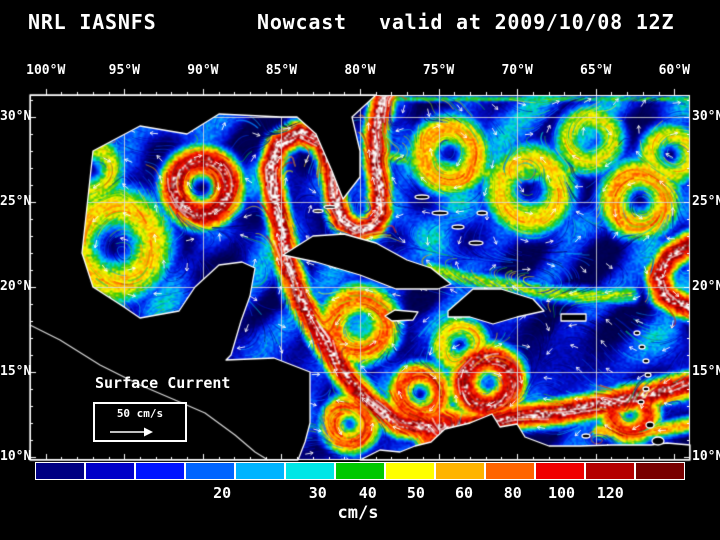 The width and height of the screenshot is (720, 540). Describe the element at coordinates (561, 493) in the screenshot. I see `colorbar-tick-label: 100` at that location.